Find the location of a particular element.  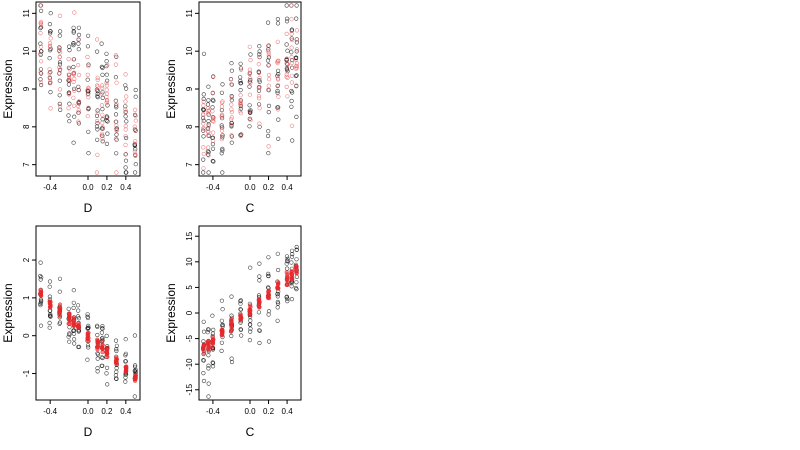

panel-2: -0.4 0.0 0.2 0.4 7 8 9 10 11 C Expression is located at coordinates (233, 108).